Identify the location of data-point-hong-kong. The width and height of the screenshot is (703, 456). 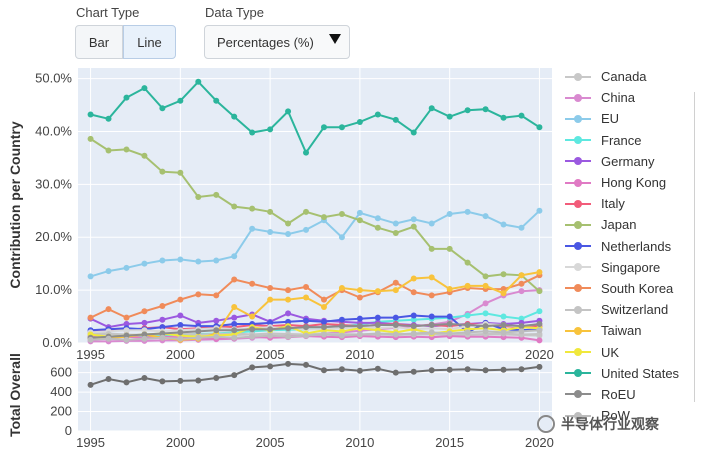
(539, 340).